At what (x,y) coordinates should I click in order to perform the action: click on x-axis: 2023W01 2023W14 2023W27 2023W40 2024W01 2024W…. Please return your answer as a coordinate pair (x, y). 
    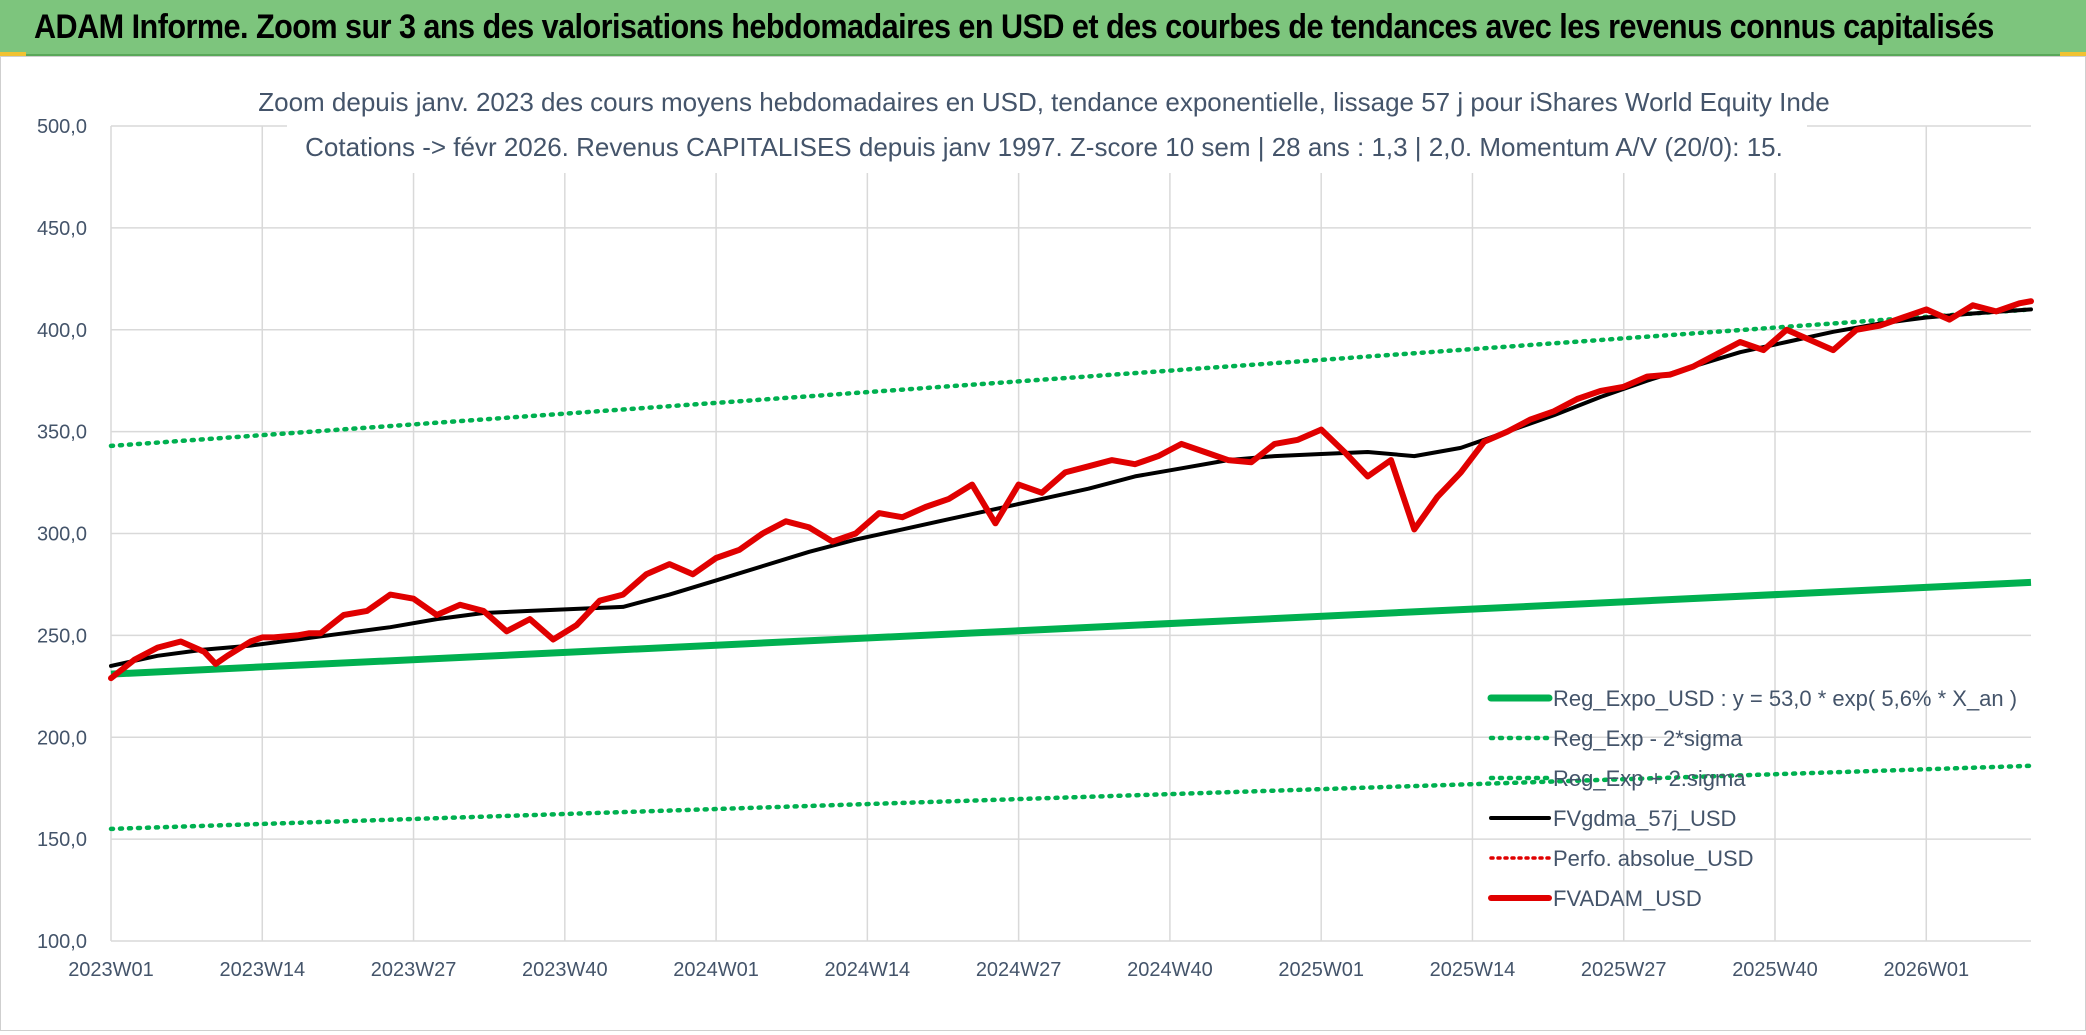
    Looking at the image, I should click on (1018, 970).